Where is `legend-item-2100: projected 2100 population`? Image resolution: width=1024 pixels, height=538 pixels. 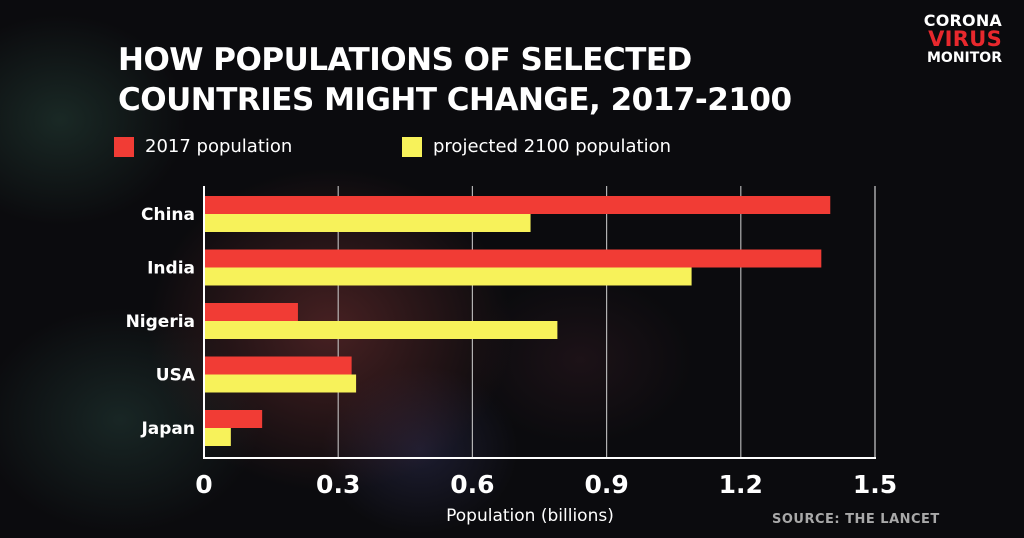 legend-item-2100: projected 2100 population is located at coordinates (536, 146).